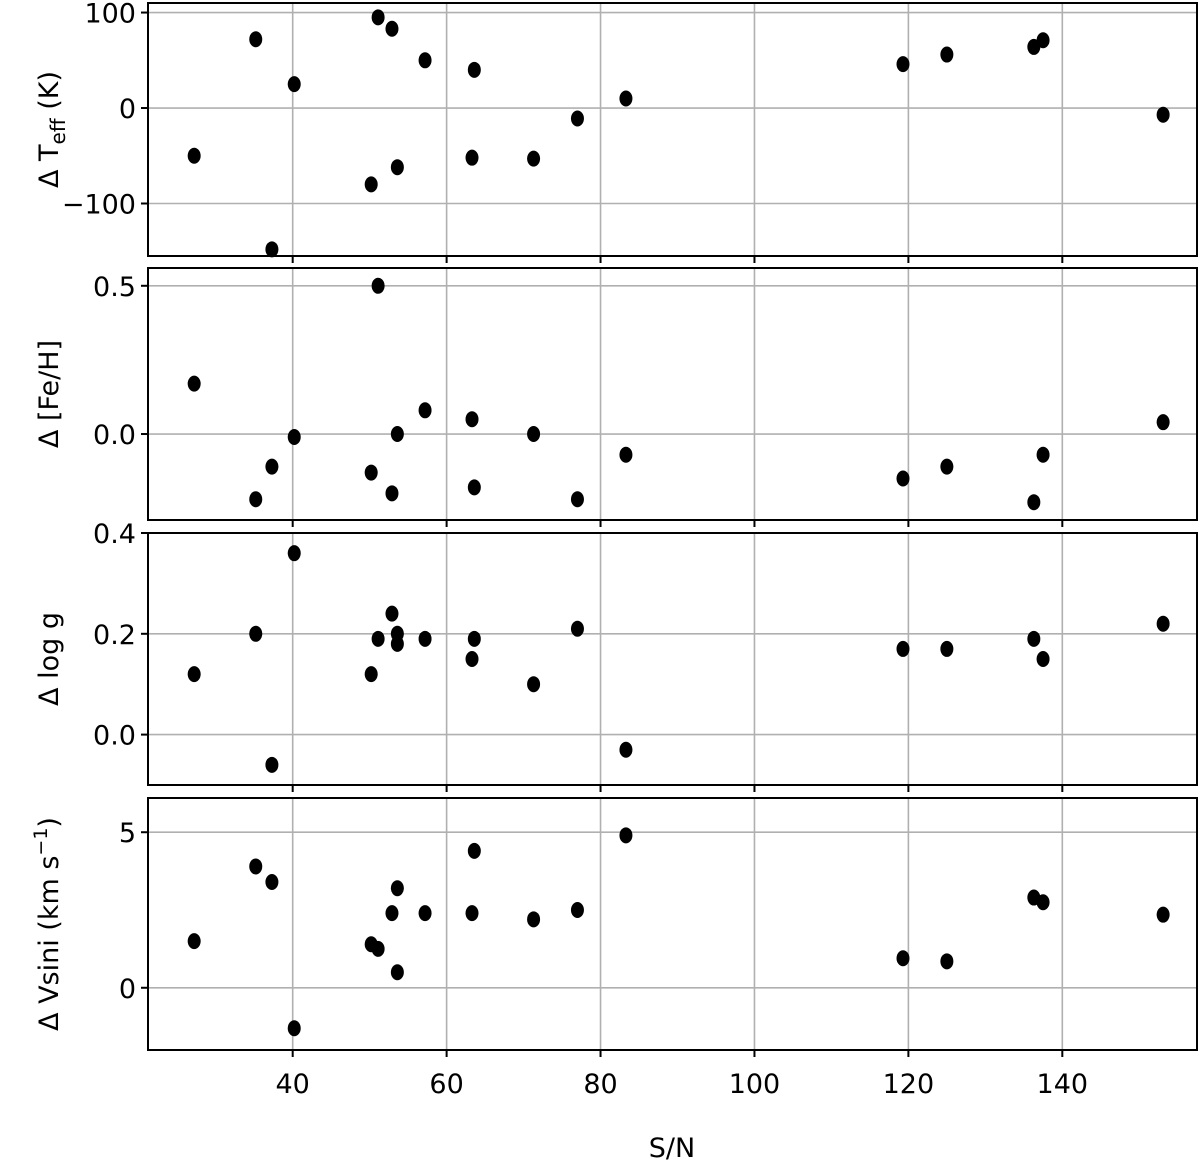 This screenshot has height=1165, width=1200. What do you see at coordinates (909, 1084) in the screenshot?
I see `x-tick-label: 120` at bounding box center [909, 1084].